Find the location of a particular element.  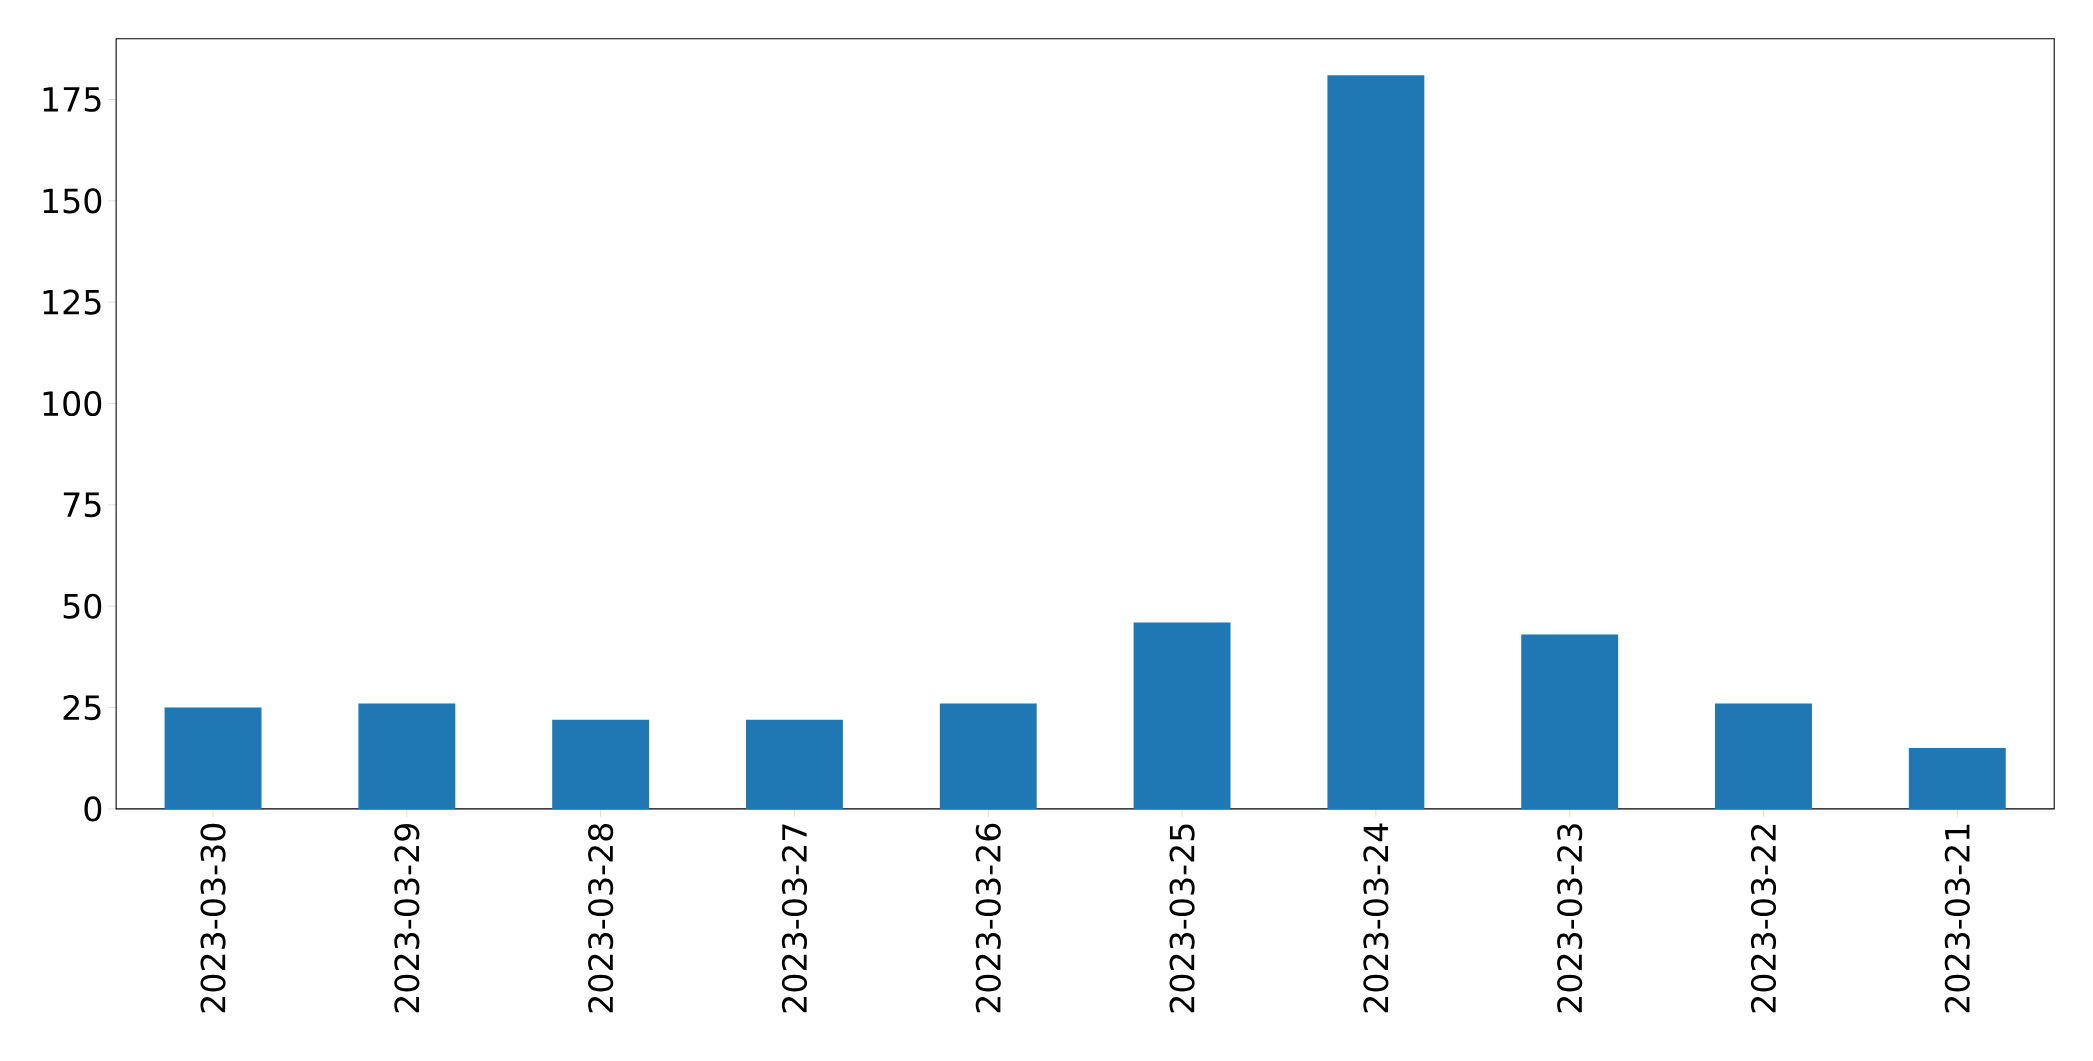

y-tick-label: 75 is located at coordinates (82, 505).